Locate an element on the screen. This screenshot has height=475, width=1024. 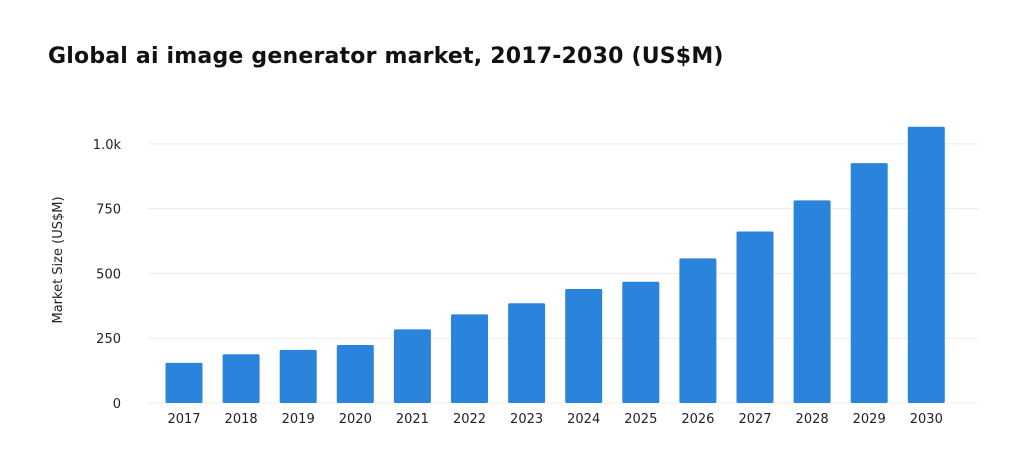
x-tick-label: 2017 is located at coordinates (183, 419).